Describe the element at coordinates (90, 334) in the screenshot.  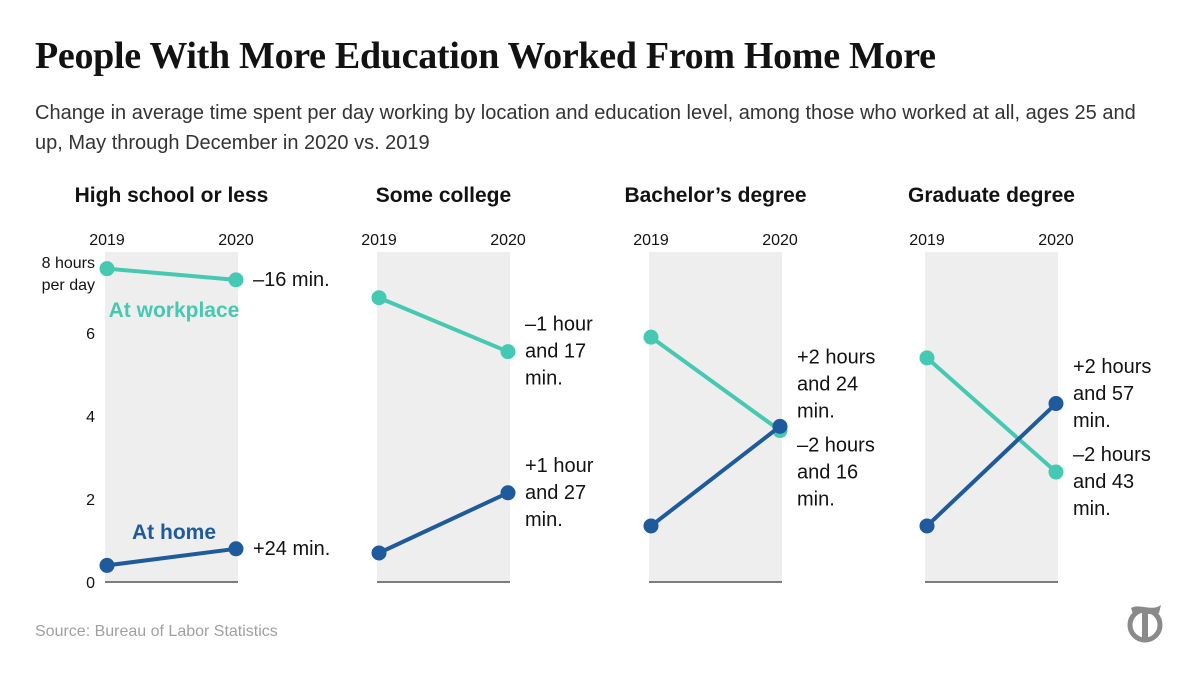
I see `y-tick-label: 6` at that location.